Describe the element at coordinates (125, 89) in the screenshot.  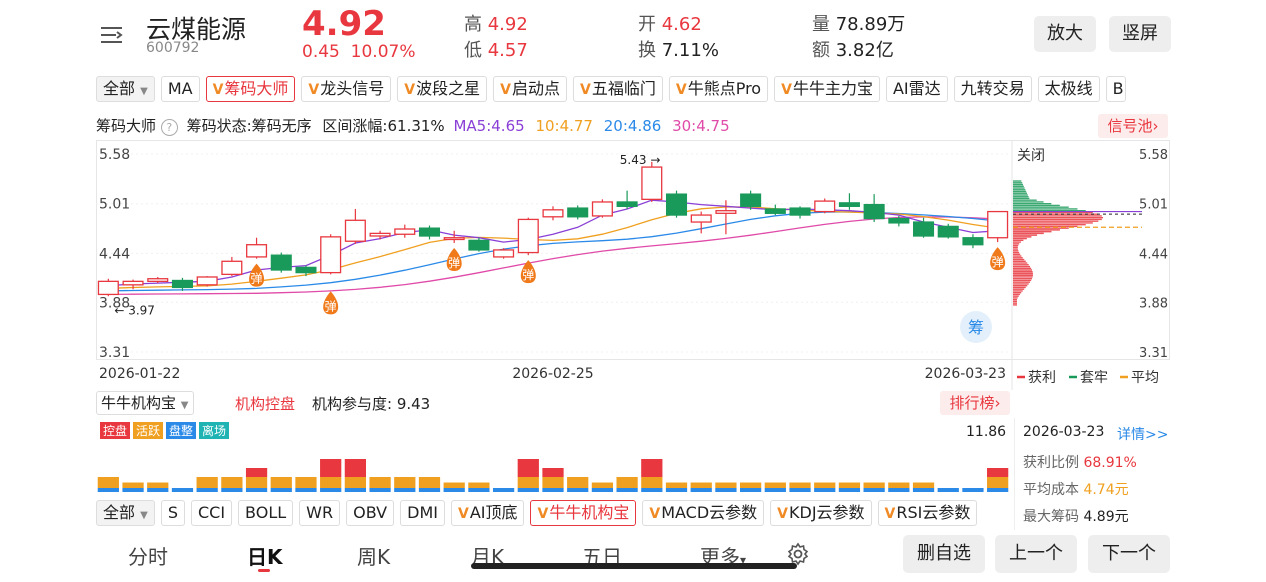
I see `indicator-all: 全部 ▼` at that location.